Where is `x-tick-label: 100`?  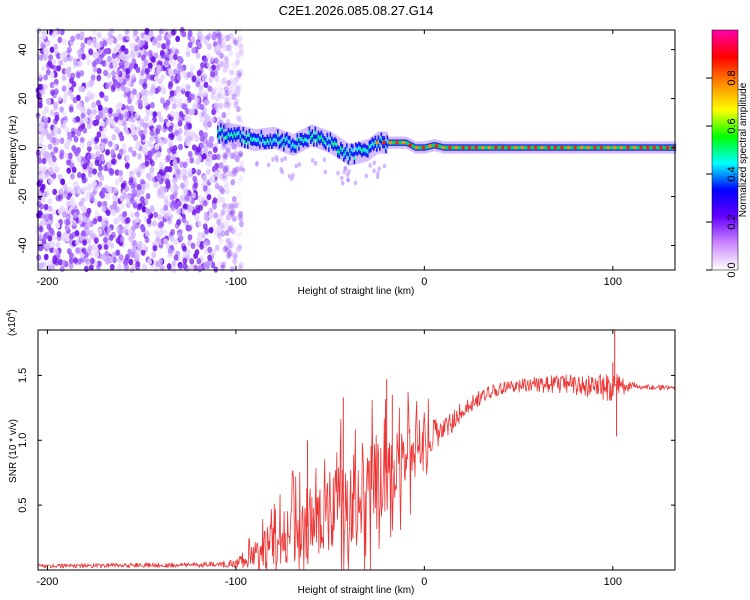 x-tick-label: 100 is located at coordinates (613, 282).